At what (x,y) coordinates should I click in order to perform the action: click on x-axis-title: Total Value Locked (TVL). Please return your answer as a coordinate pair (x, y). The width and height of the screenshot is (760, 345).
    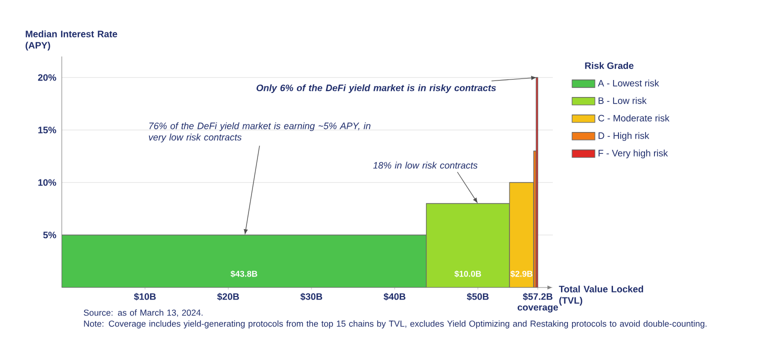
    Looking at the image, I should click on (601, 296).